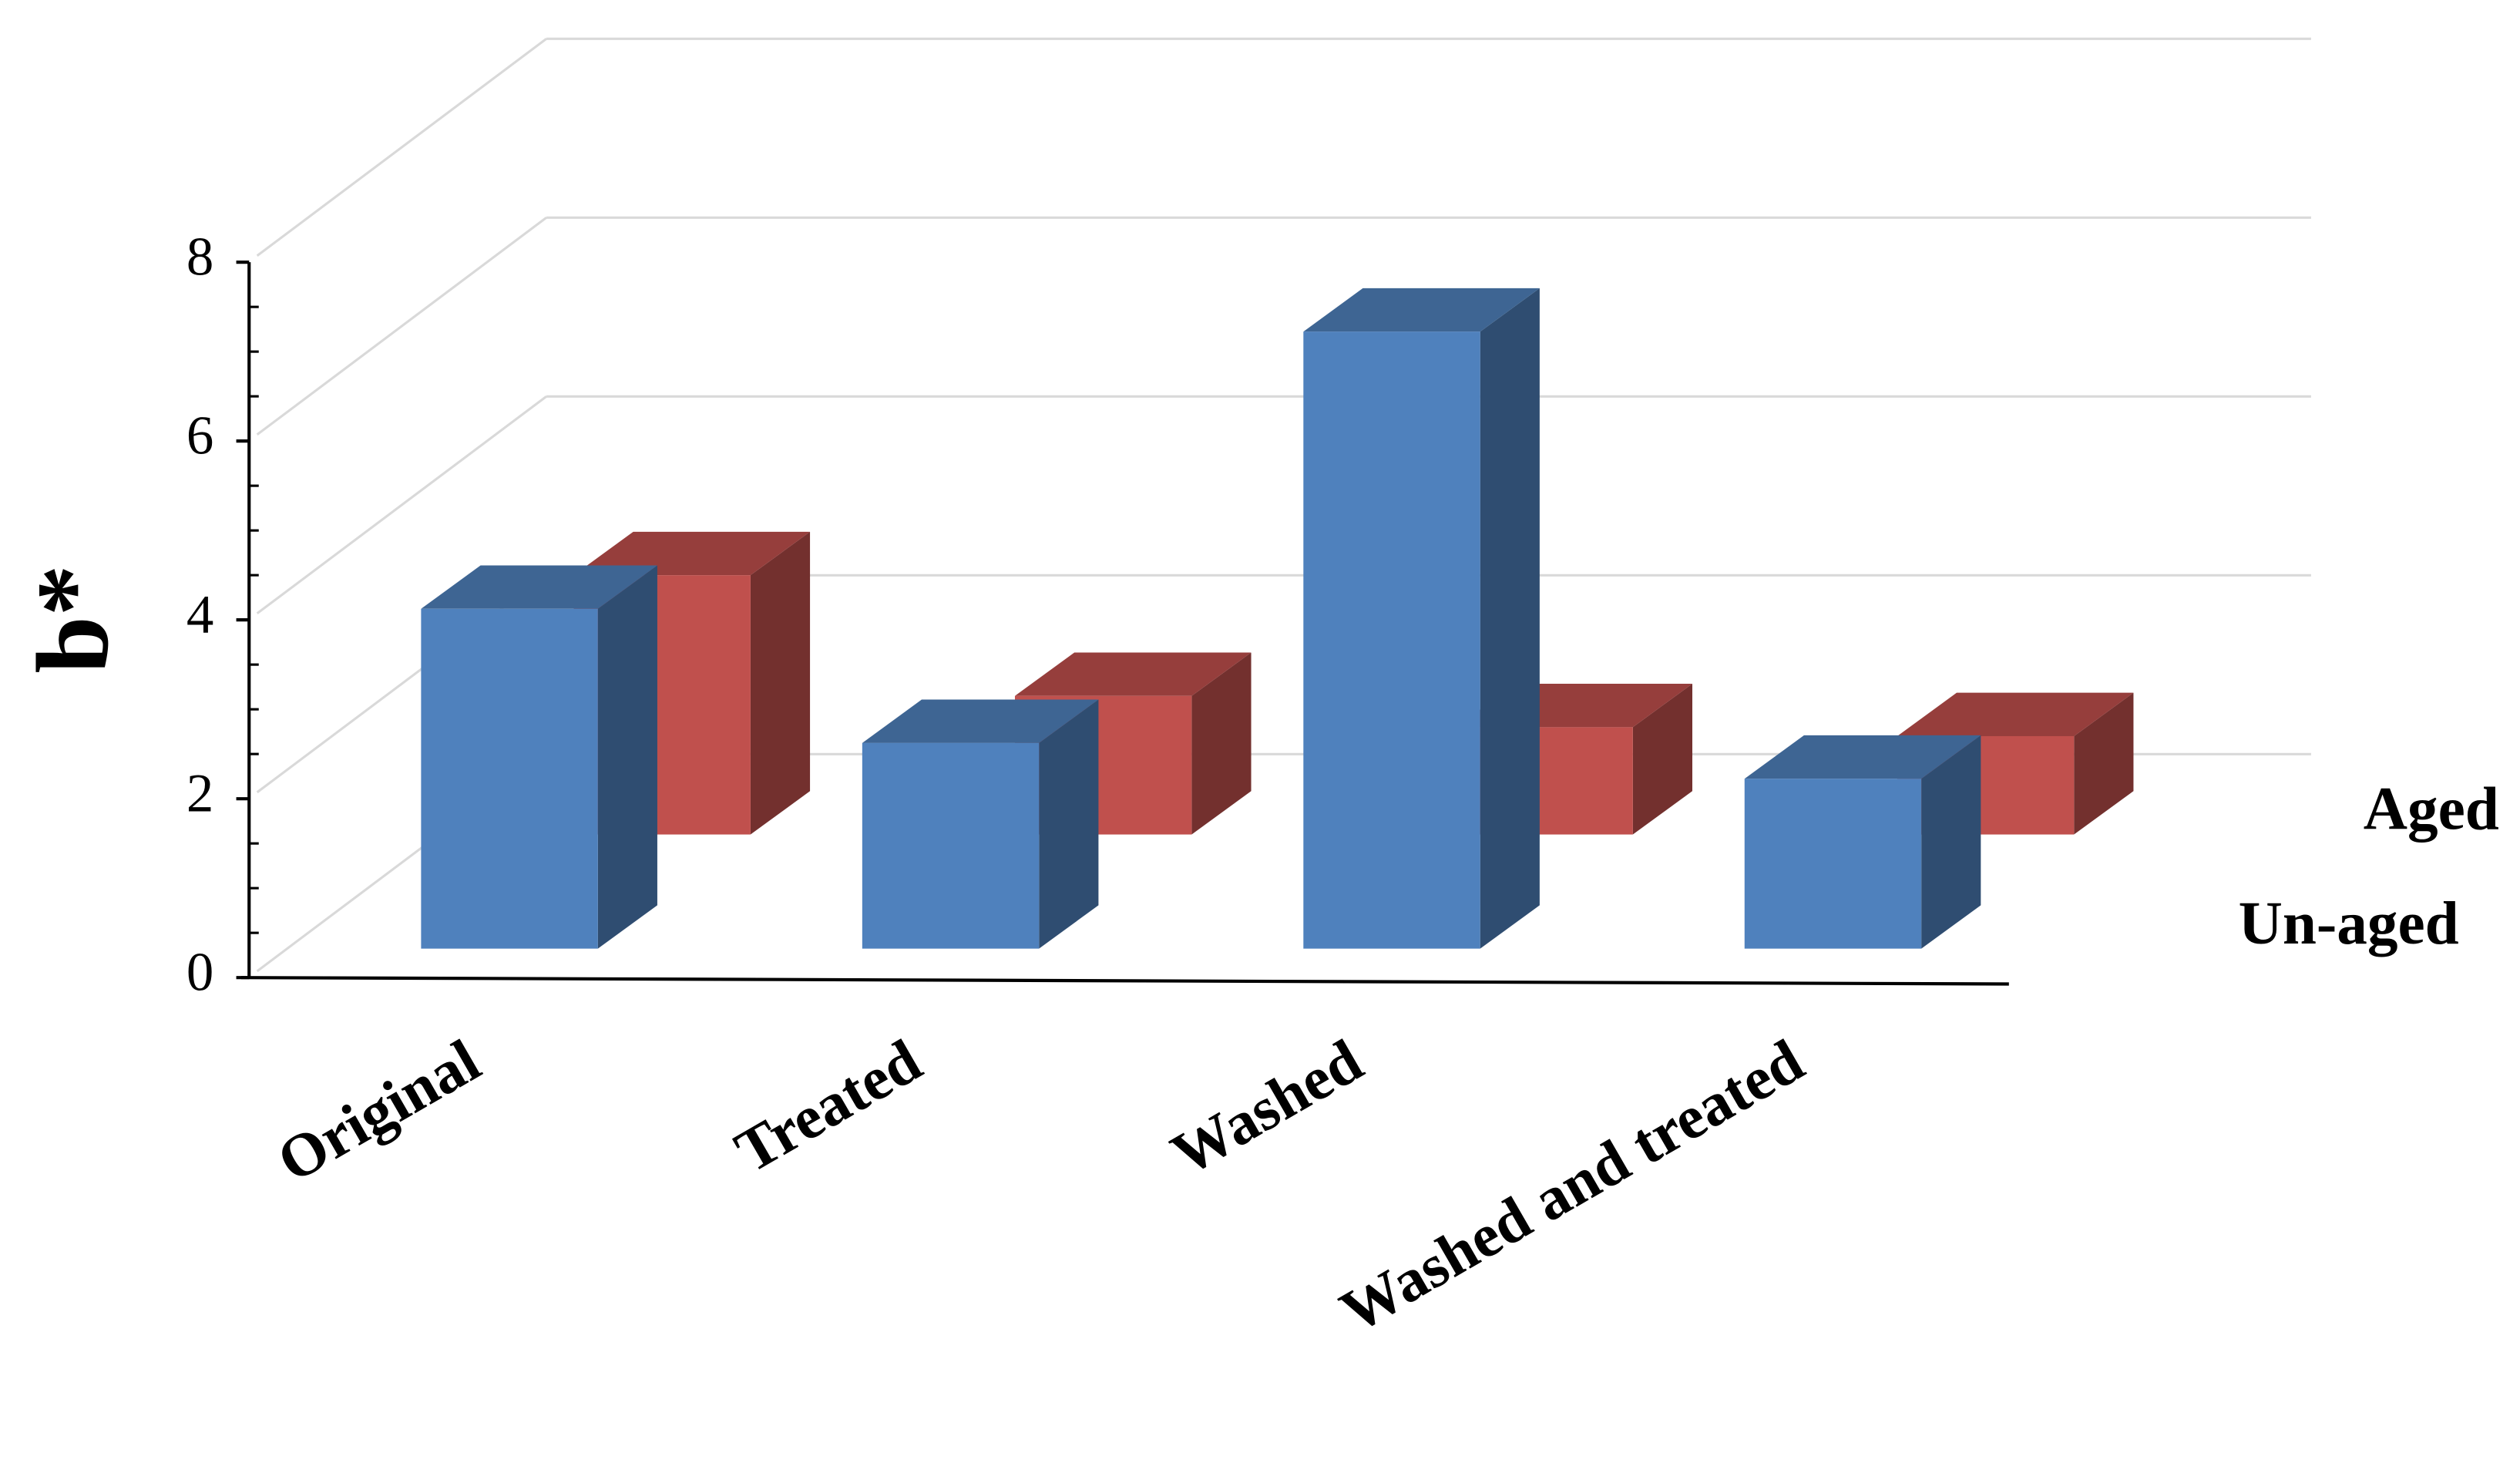 This screenshot has height=1460, width=2520. Describe the element at coordinates (1572, 1186) in the screenshot. I see `x-tick-label: Washed and treated` at that location.